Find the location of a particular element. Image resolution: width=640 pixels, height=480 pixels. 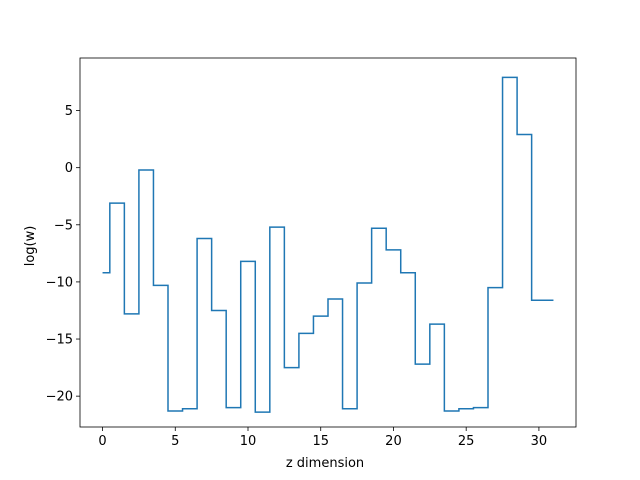

y-tick-label: −5 is located at coordinates (63, 225).